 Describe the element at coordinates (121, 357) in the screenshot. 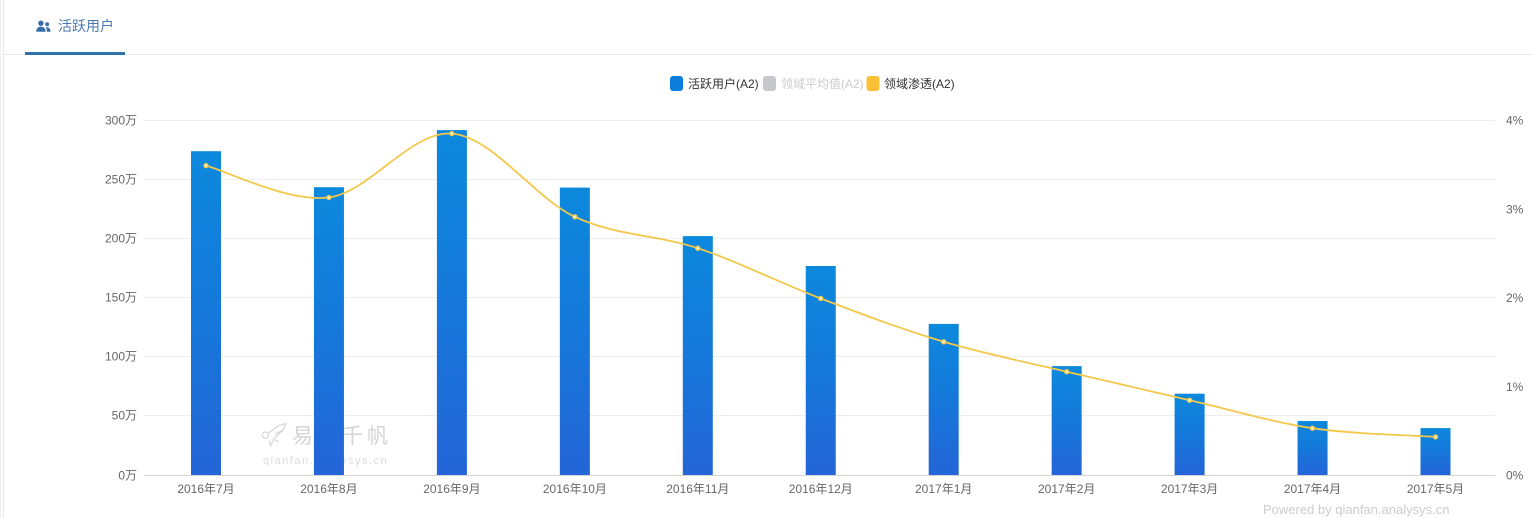

I see `svg-text: 100万` at that location.